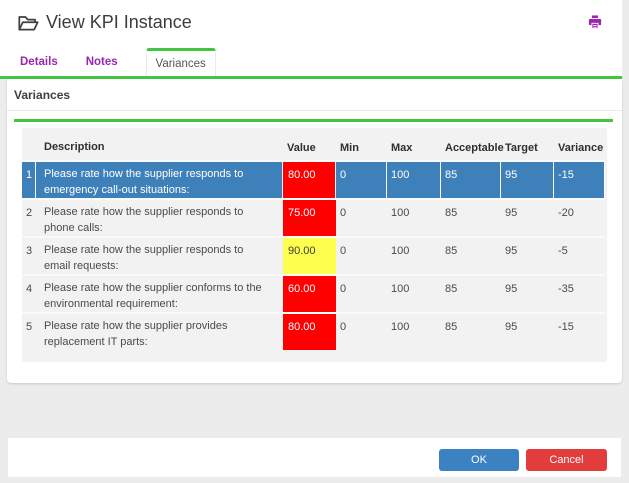 The height and width of the screenshot is (483, 629). Describe the element at coordinates (42, 95) in the screenshot. I see `section-title: Variances` at that location.